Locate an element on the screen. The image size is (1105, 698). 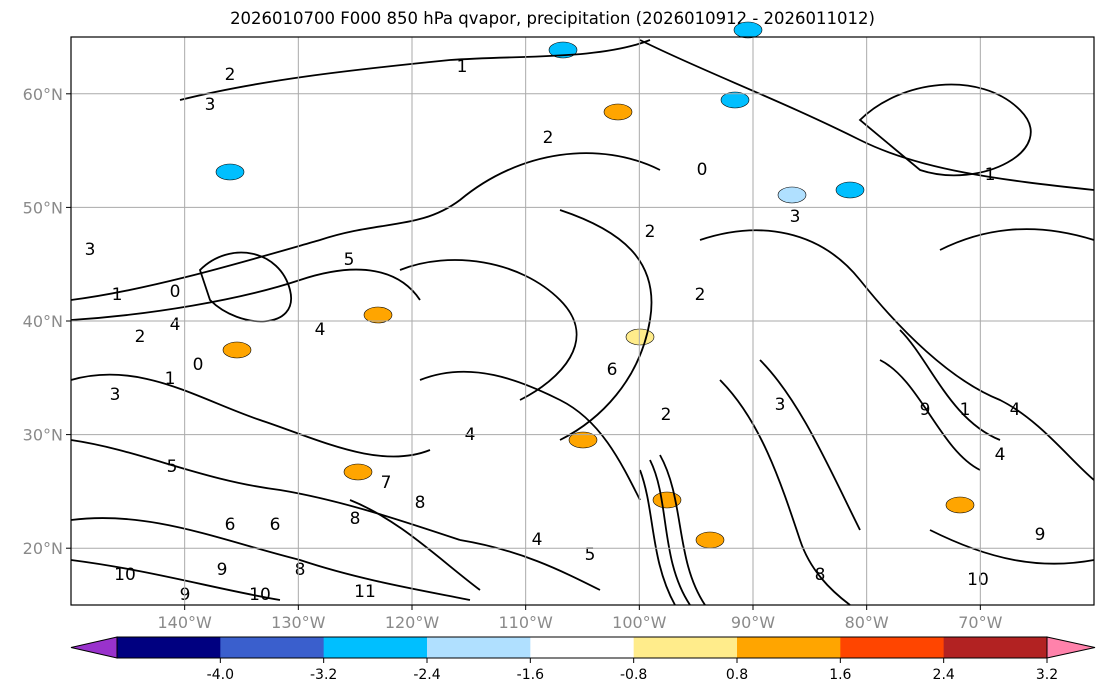
lon-tick-label: 140°W is located at coordinates (184, 622).